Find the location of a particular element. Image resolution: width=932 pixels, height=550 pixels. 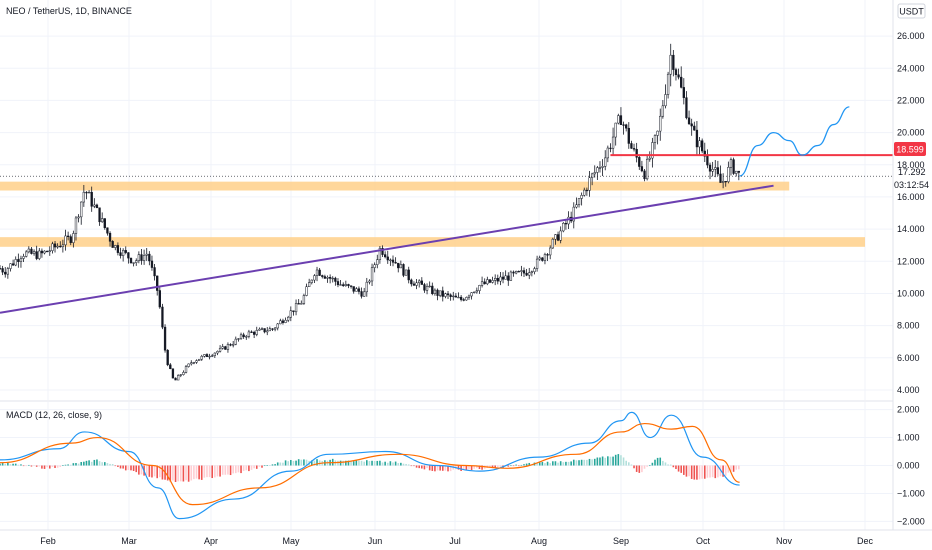

time-axis: Feb Mar Apr May Jun Jul Aug Sep Oct Nov Dec is located at coordinates (456, 541).